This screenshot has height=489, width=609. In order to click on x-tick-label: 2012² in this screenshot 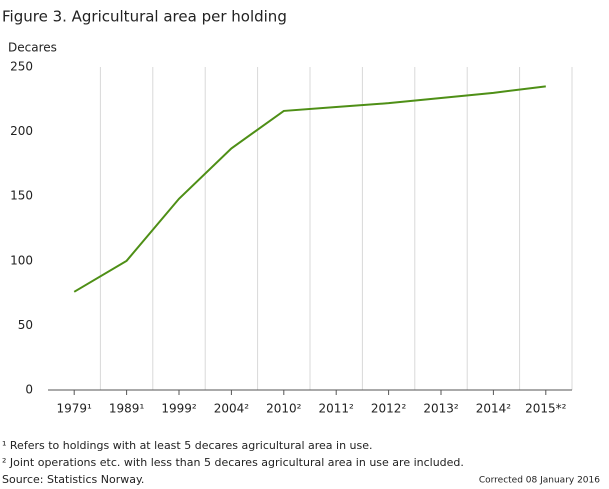, I will do `click(389, 409)`.